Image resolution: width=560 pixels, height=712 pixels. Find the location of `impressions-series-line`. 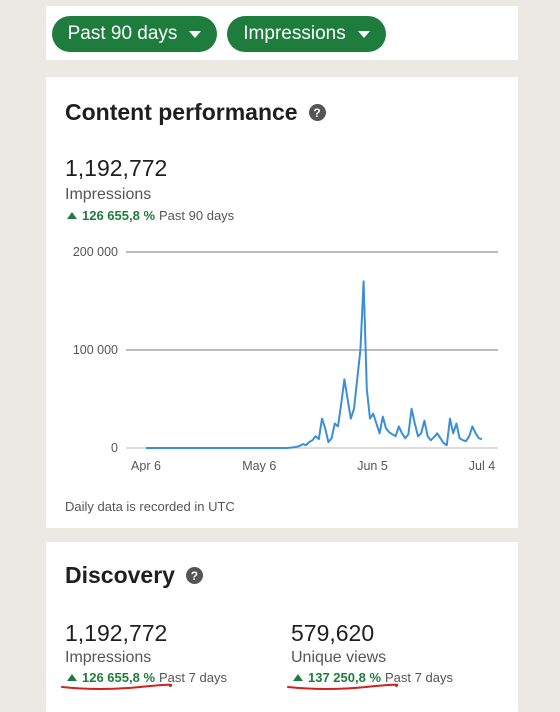

impressions-series-line is located at coordinates (314, 364).